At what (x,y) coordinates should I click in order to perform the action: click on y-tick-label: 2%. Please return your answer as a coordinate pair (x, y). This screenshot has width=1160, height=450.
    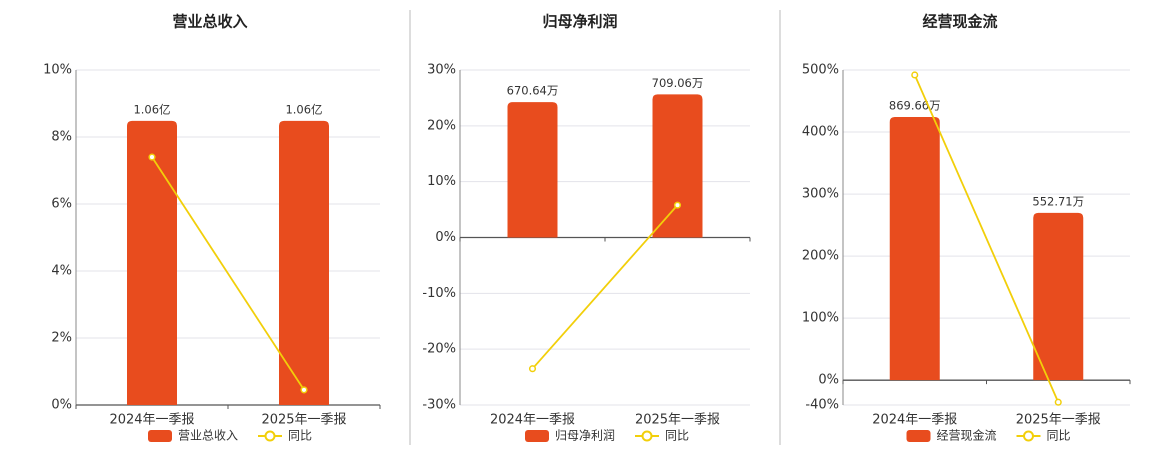
    Looking at the image, I should click on (61, 338).